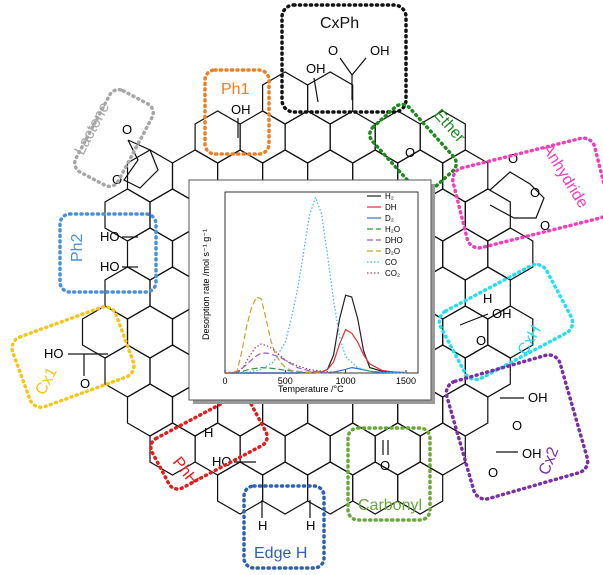  What do you see at coordinates (110, 236) in the screenshot?
I see `atom-ph2-ho-top: HO` at bounding box center [110, 236].